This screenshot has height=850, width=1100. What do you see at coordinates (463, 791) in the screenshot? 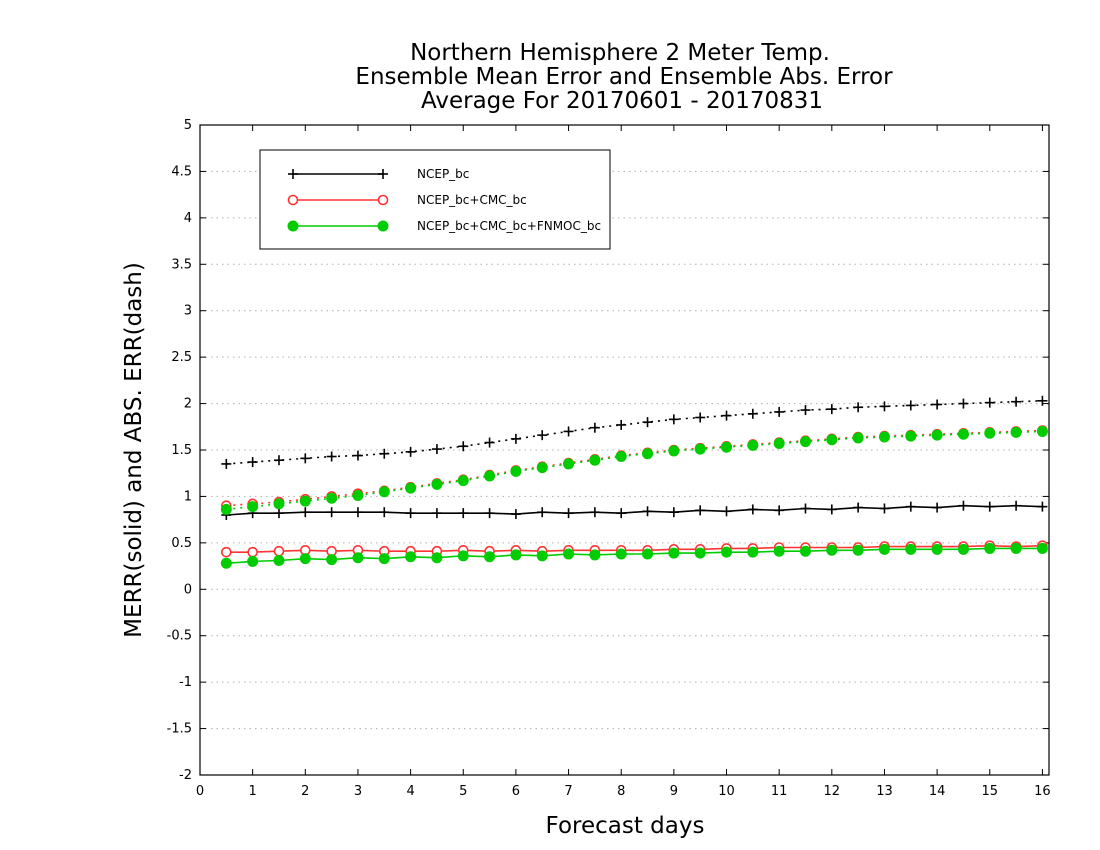
I see `x-tick-label: 5` at bounding box center [463, 791].